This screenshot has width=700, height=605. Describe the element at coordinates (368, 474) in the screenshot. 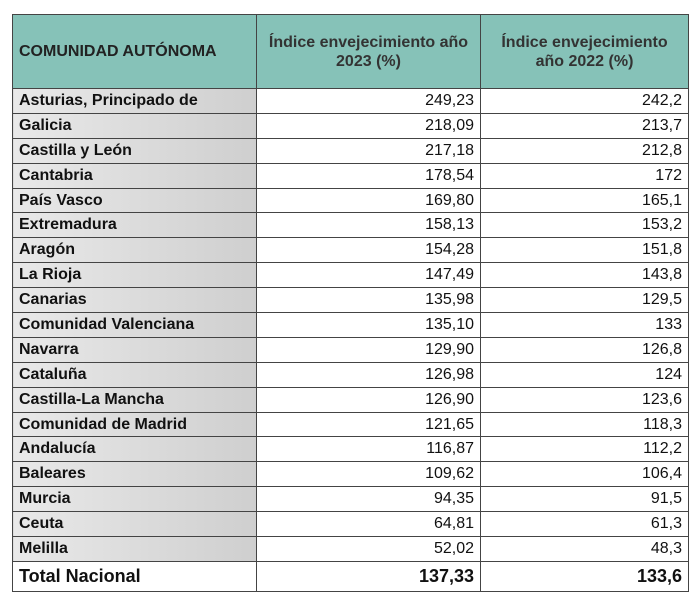

I see `value-cell: 109,62` at that location.